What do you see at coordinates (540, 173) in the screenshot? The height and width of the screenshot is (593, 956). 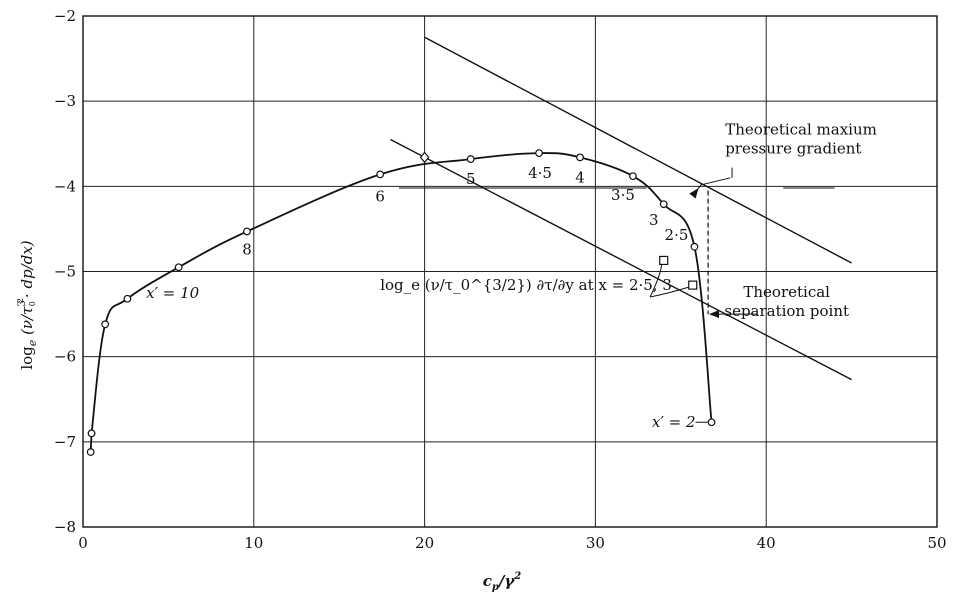 I see `point-label: 4·5` at bounding box center [540, 173].